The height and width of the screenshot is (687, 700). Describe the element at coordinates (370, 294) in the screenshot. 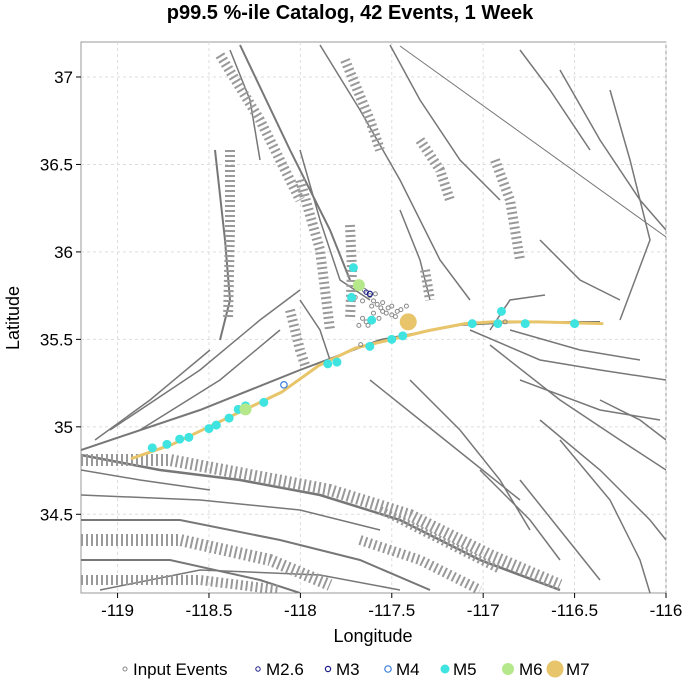

I see `event-point-m3` at that location.